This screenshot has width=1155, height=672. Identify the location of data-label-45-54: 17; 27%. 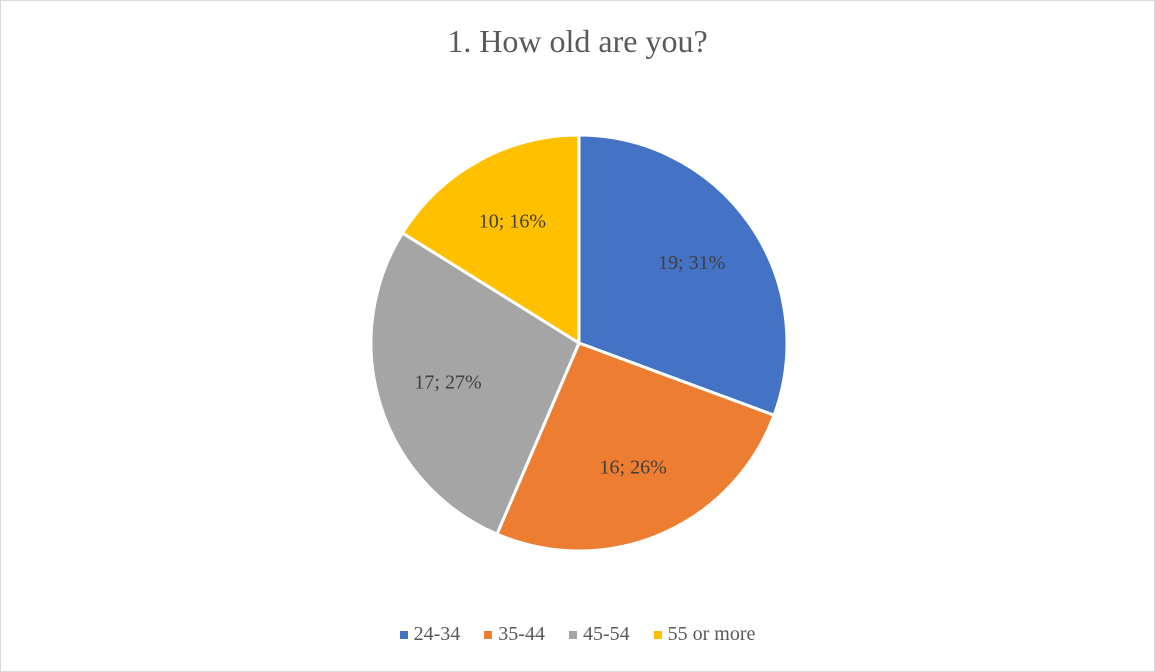
(447, 383).